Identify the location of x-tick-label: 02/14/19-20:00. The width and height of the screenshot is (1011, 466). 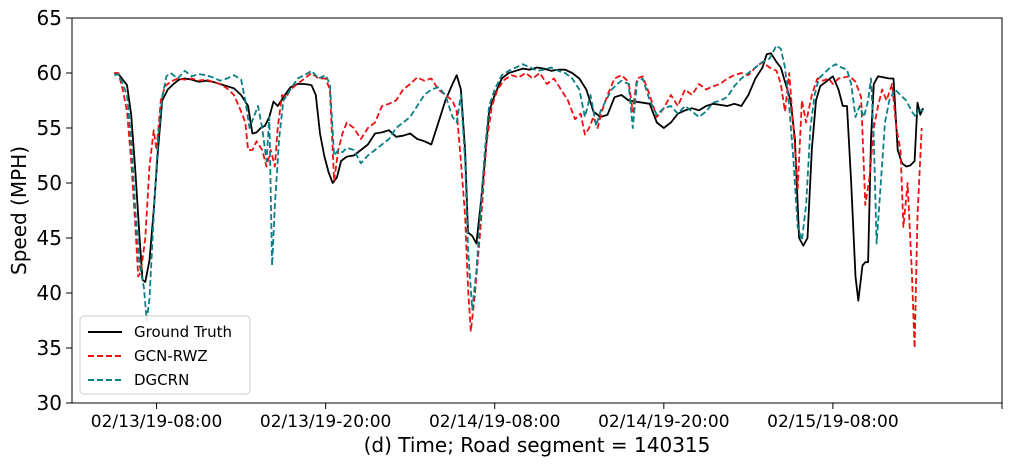
(663, 422).